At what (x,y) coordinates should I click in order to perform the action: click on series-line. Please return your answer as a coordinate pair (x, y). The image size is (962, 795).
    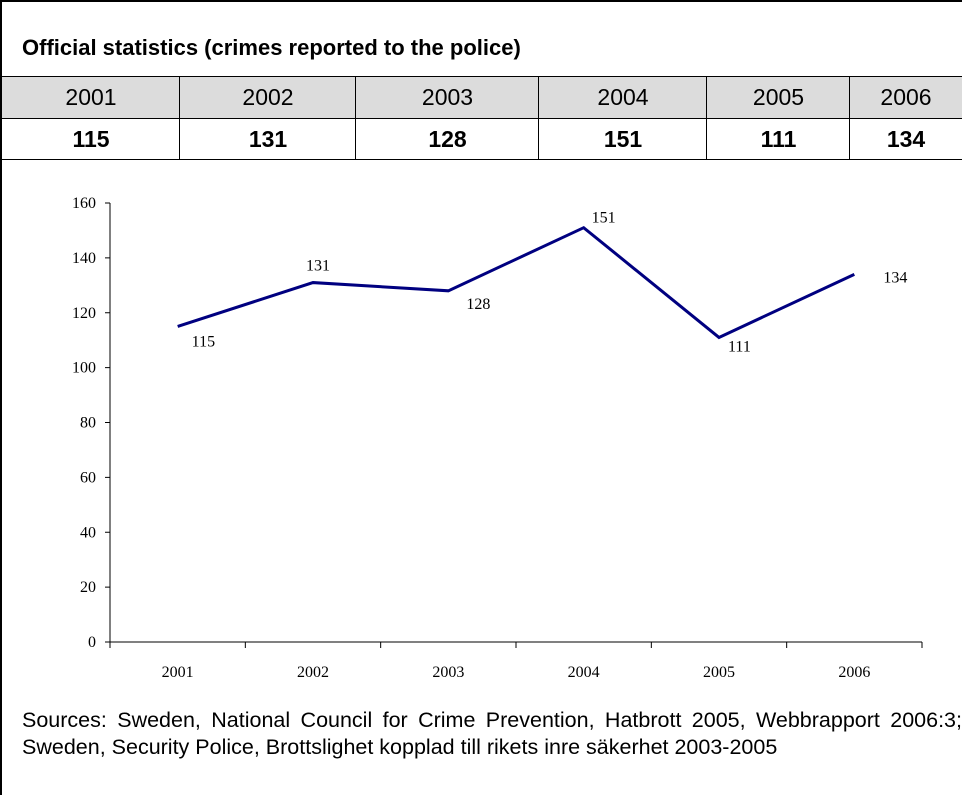
    Looking at the image, I should click on (516, 282).